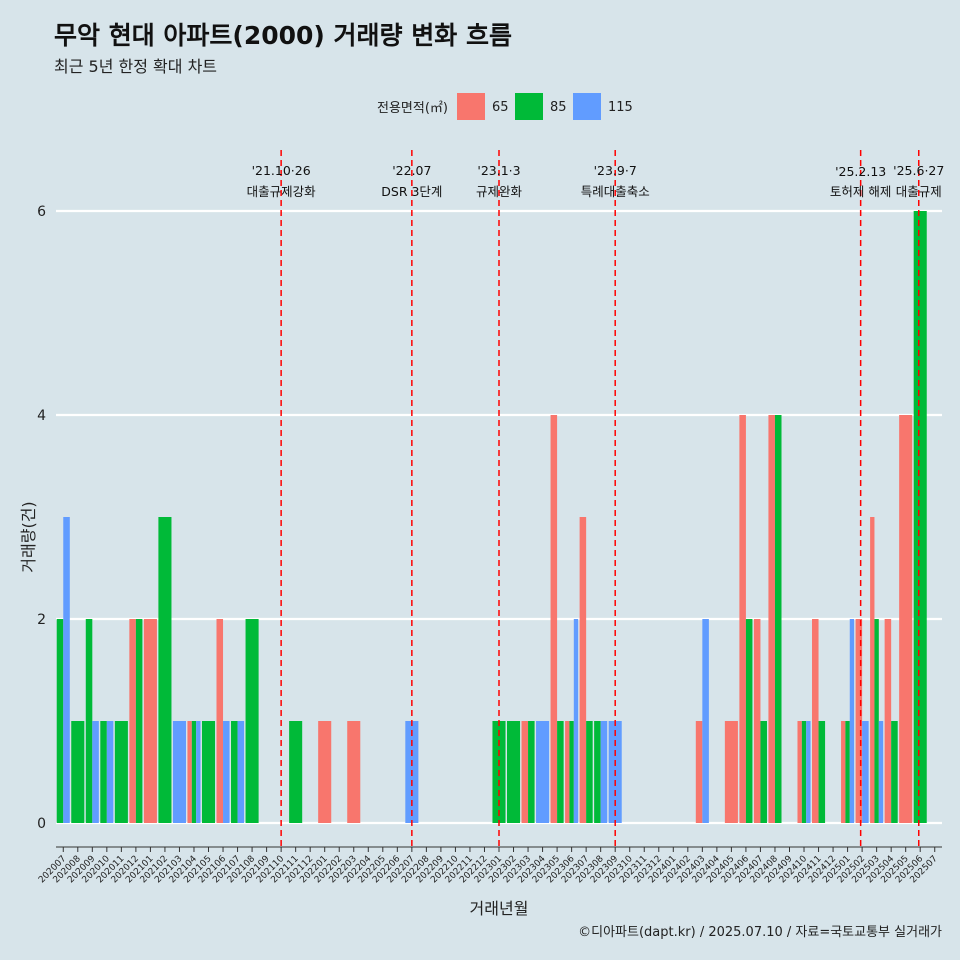  I want to click on y-tick-label: 6, so click(41, 212).